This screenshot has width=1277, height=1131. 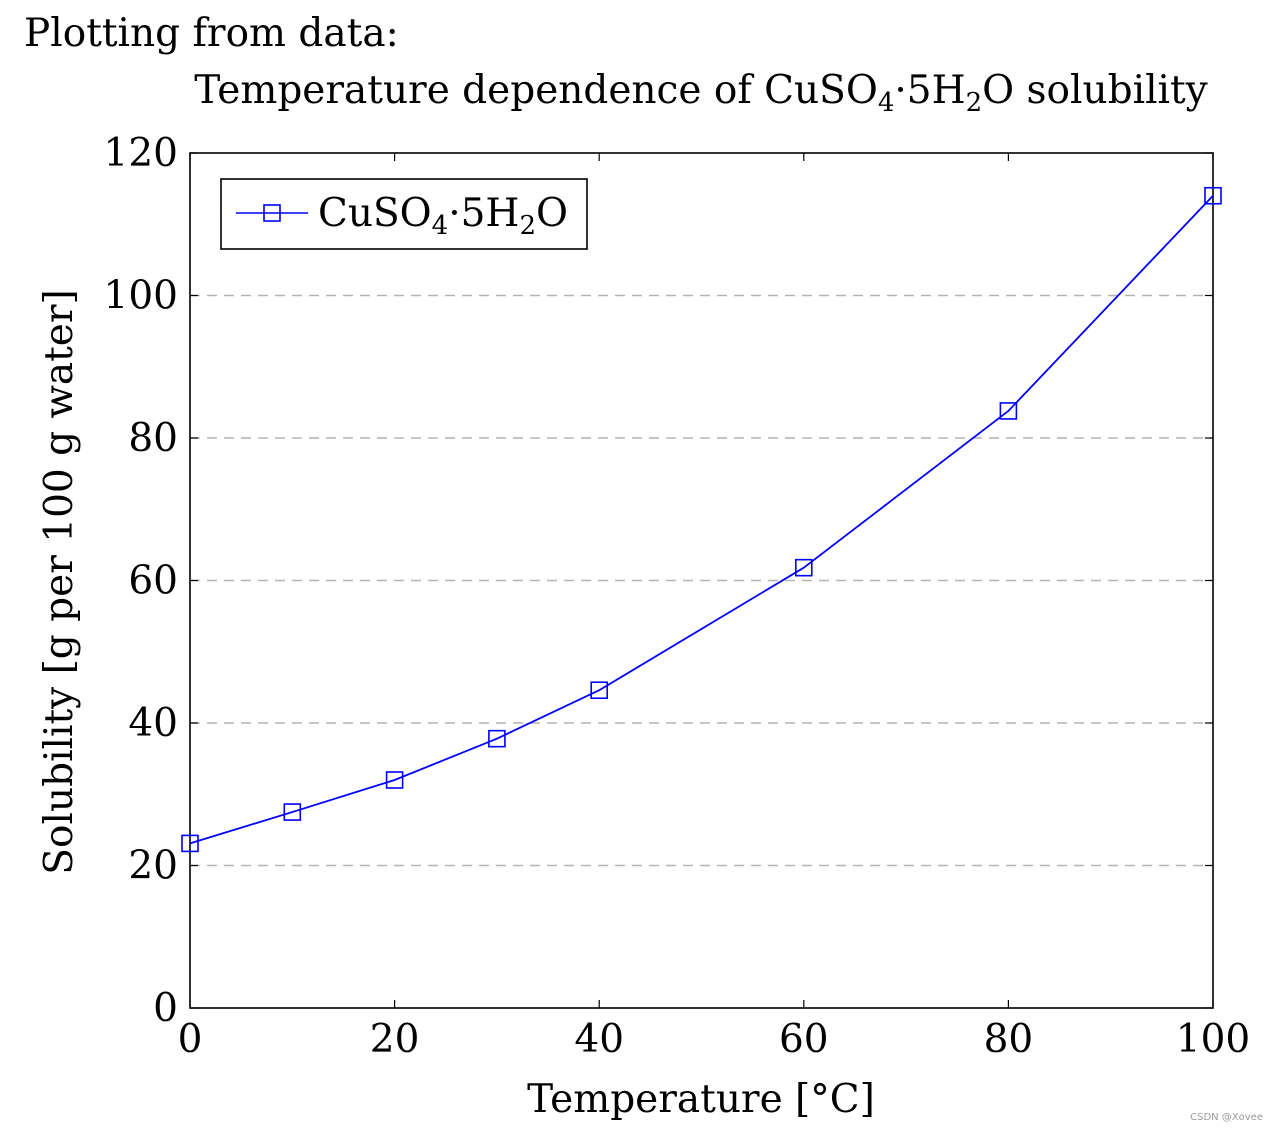 What do you see at coordinates (190, 1039) in the screenshot?
I see `x-tick-label-0: 0` at bounding box center [190, 1039].